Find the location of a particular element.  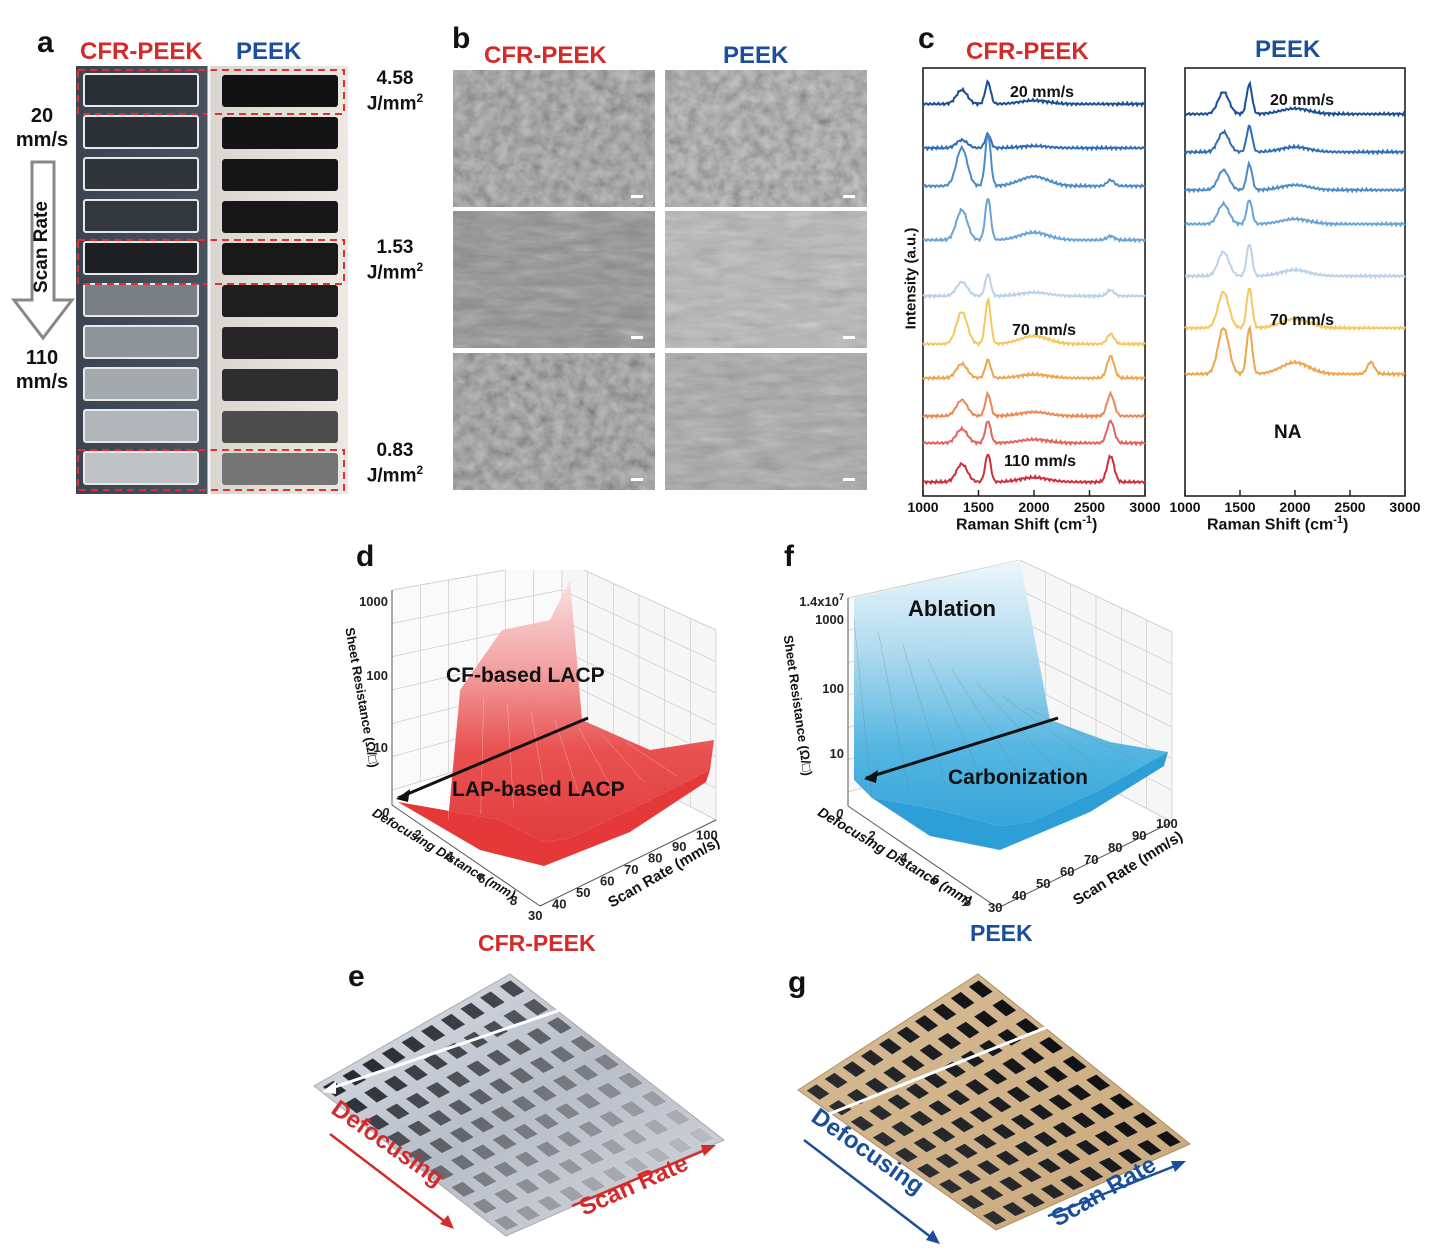

region-cf-based-lacp: CF-based LACP is located at coordinates (525, 675).